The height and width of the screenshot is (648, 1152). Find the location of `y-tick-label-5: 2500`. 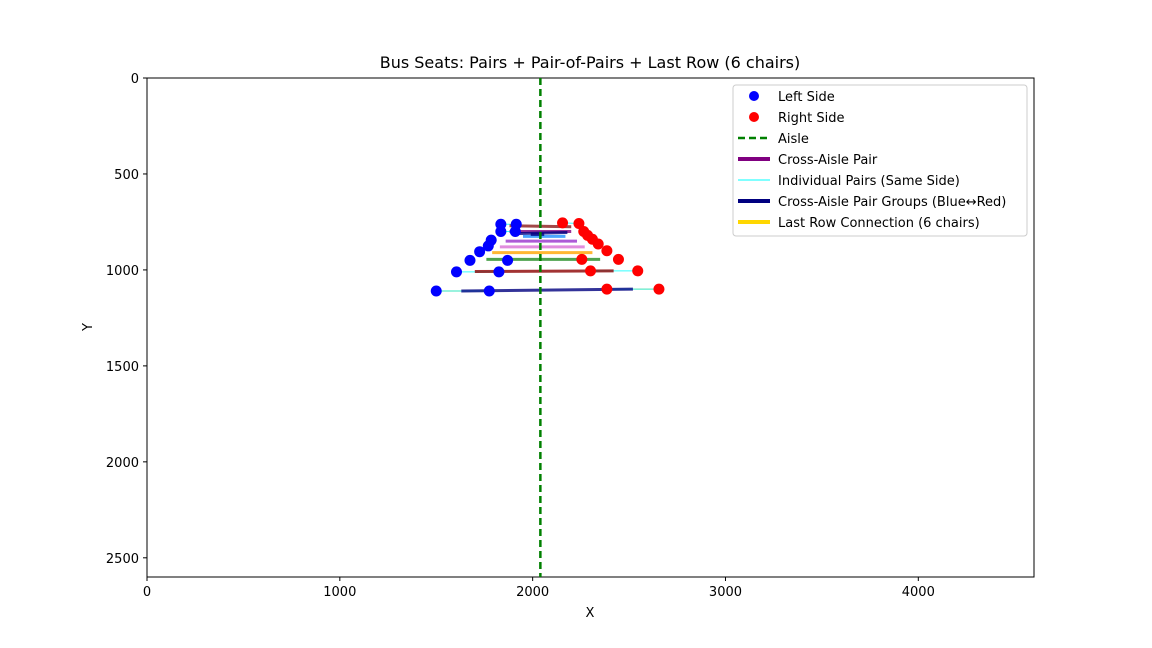

y-tick-label-5: 2500 is located at coordinates (122, 559).